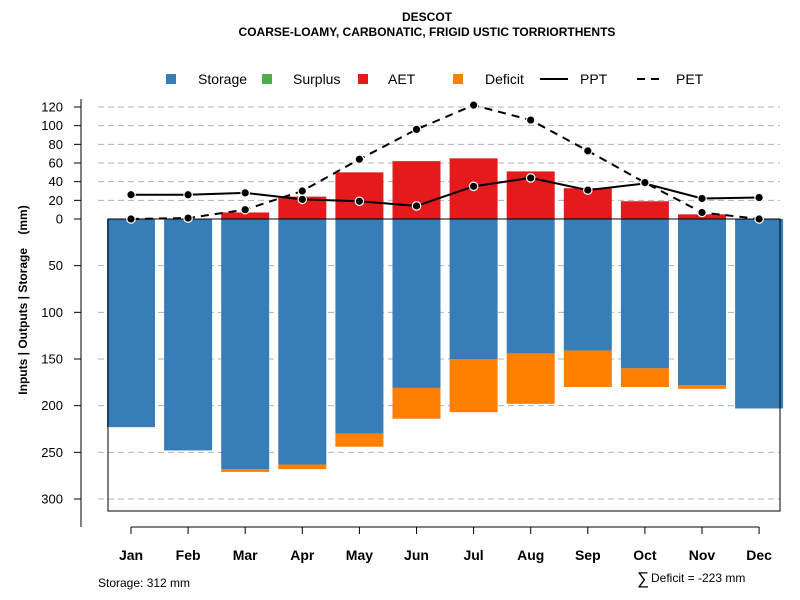 The height and width of the screenshot is (600, 800). I want to click on y-tick-label: 300, so click(52, 498).